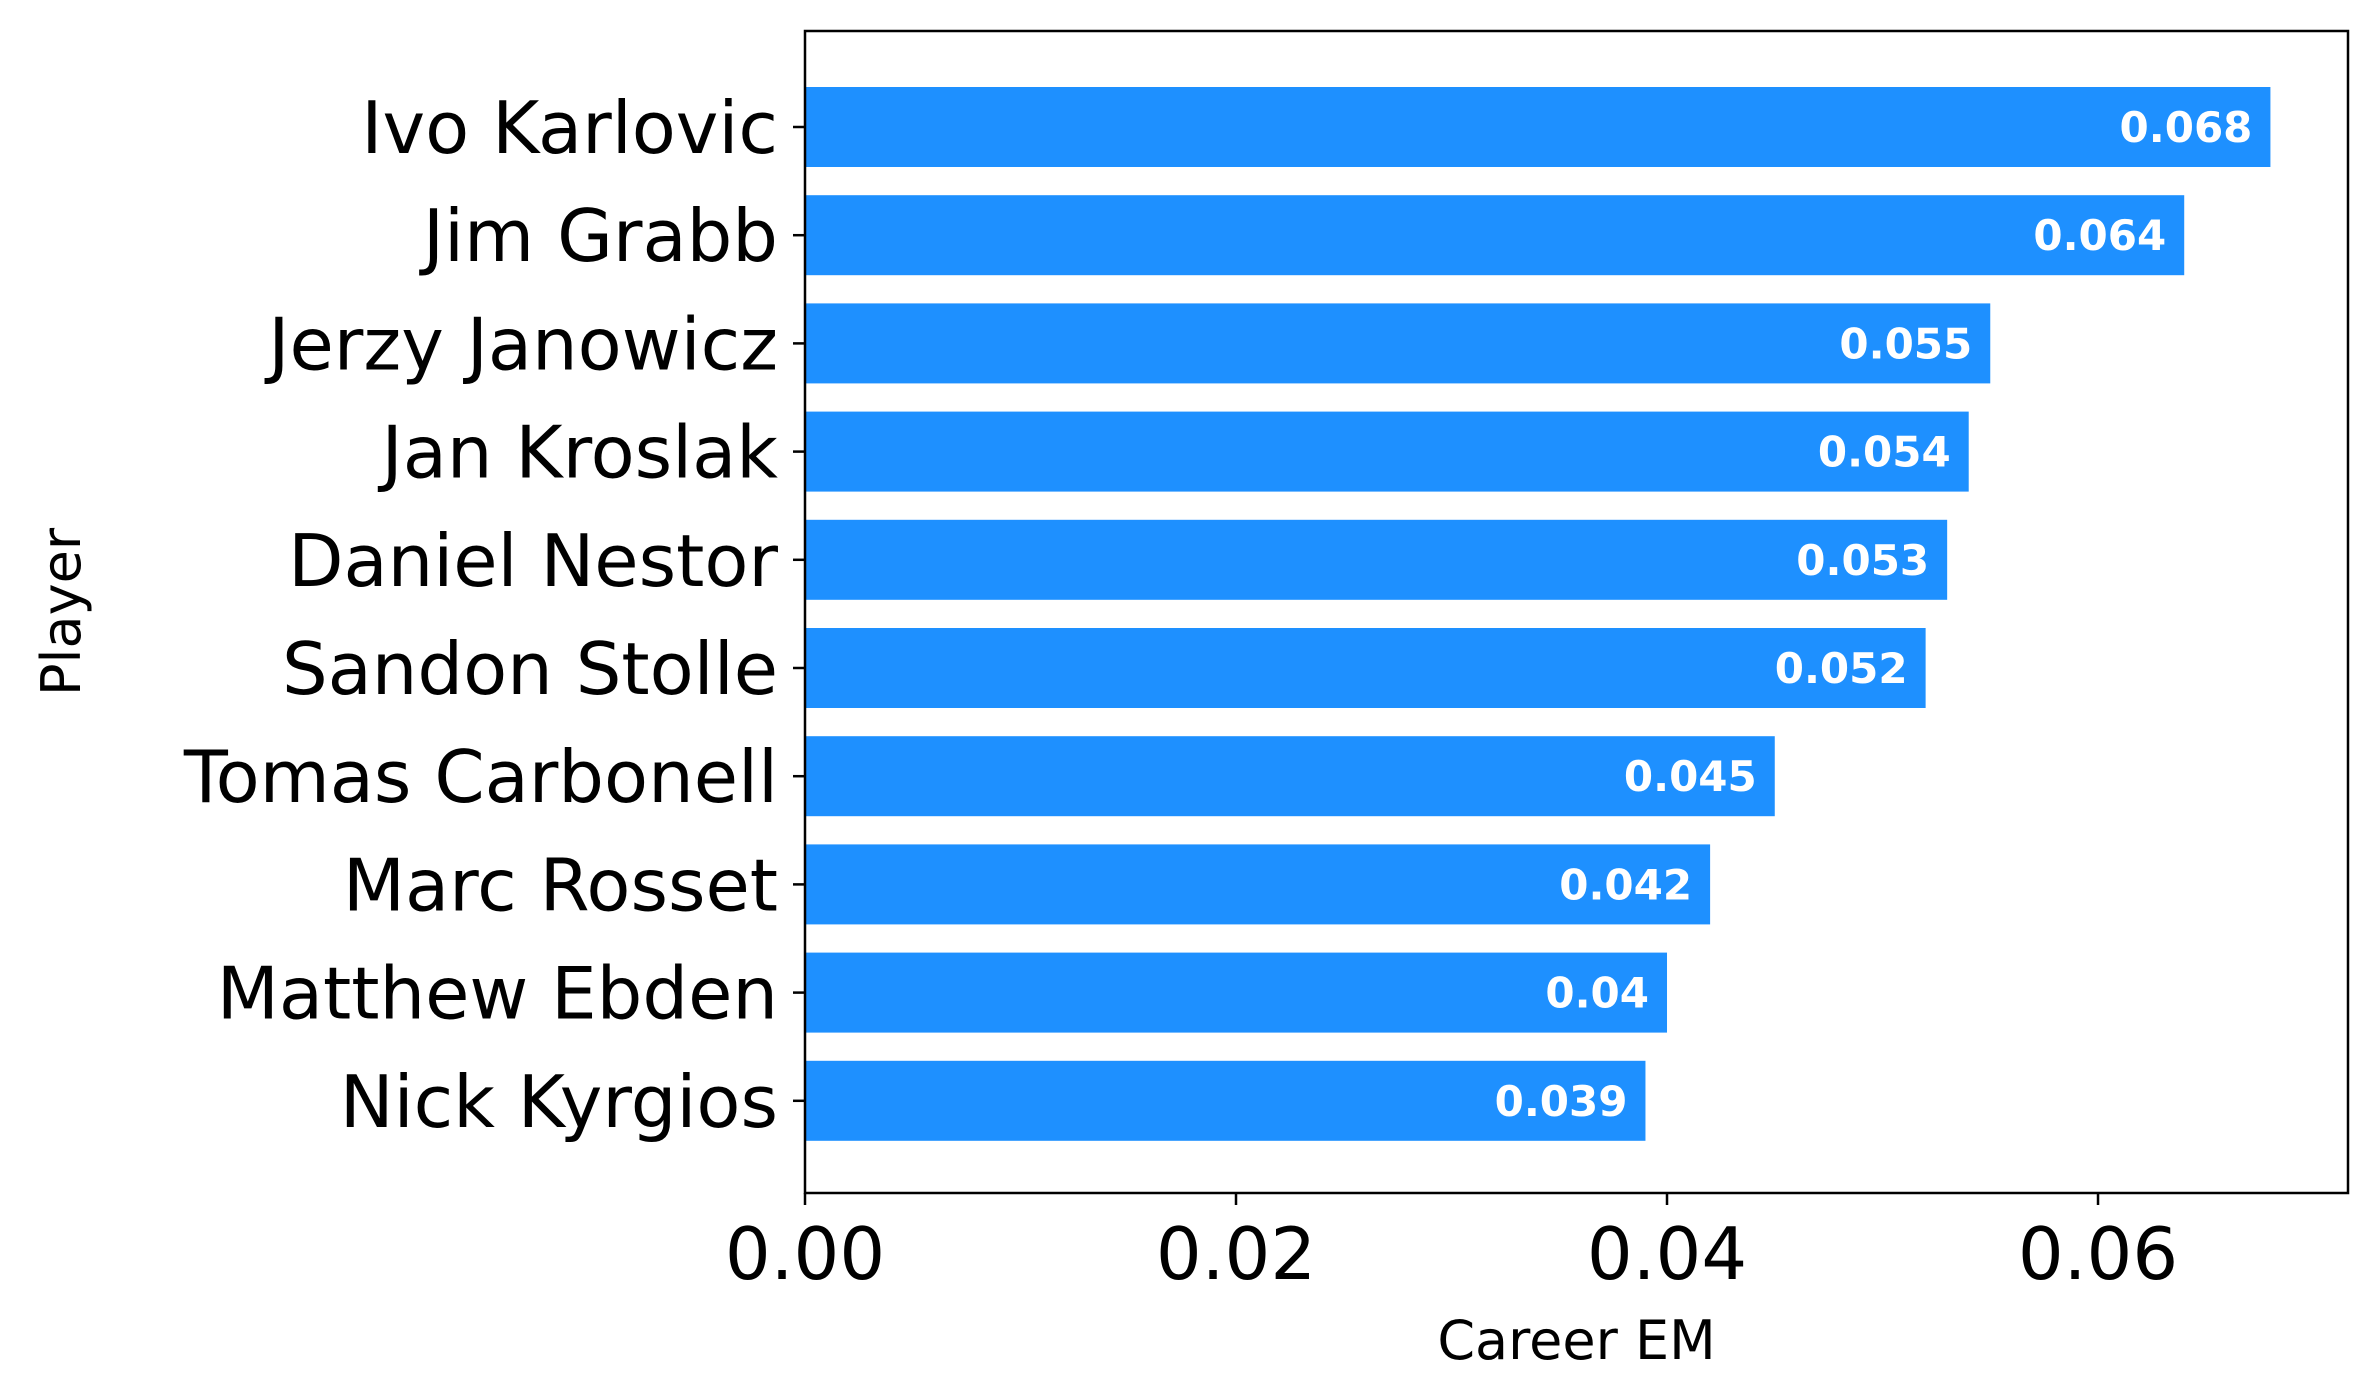 The width and height of the screenshot is (2374, 1400). Describe the element at coordinates (1236, 1254) in the screenshot. I see `x-tick-label: 0.02` at that location.